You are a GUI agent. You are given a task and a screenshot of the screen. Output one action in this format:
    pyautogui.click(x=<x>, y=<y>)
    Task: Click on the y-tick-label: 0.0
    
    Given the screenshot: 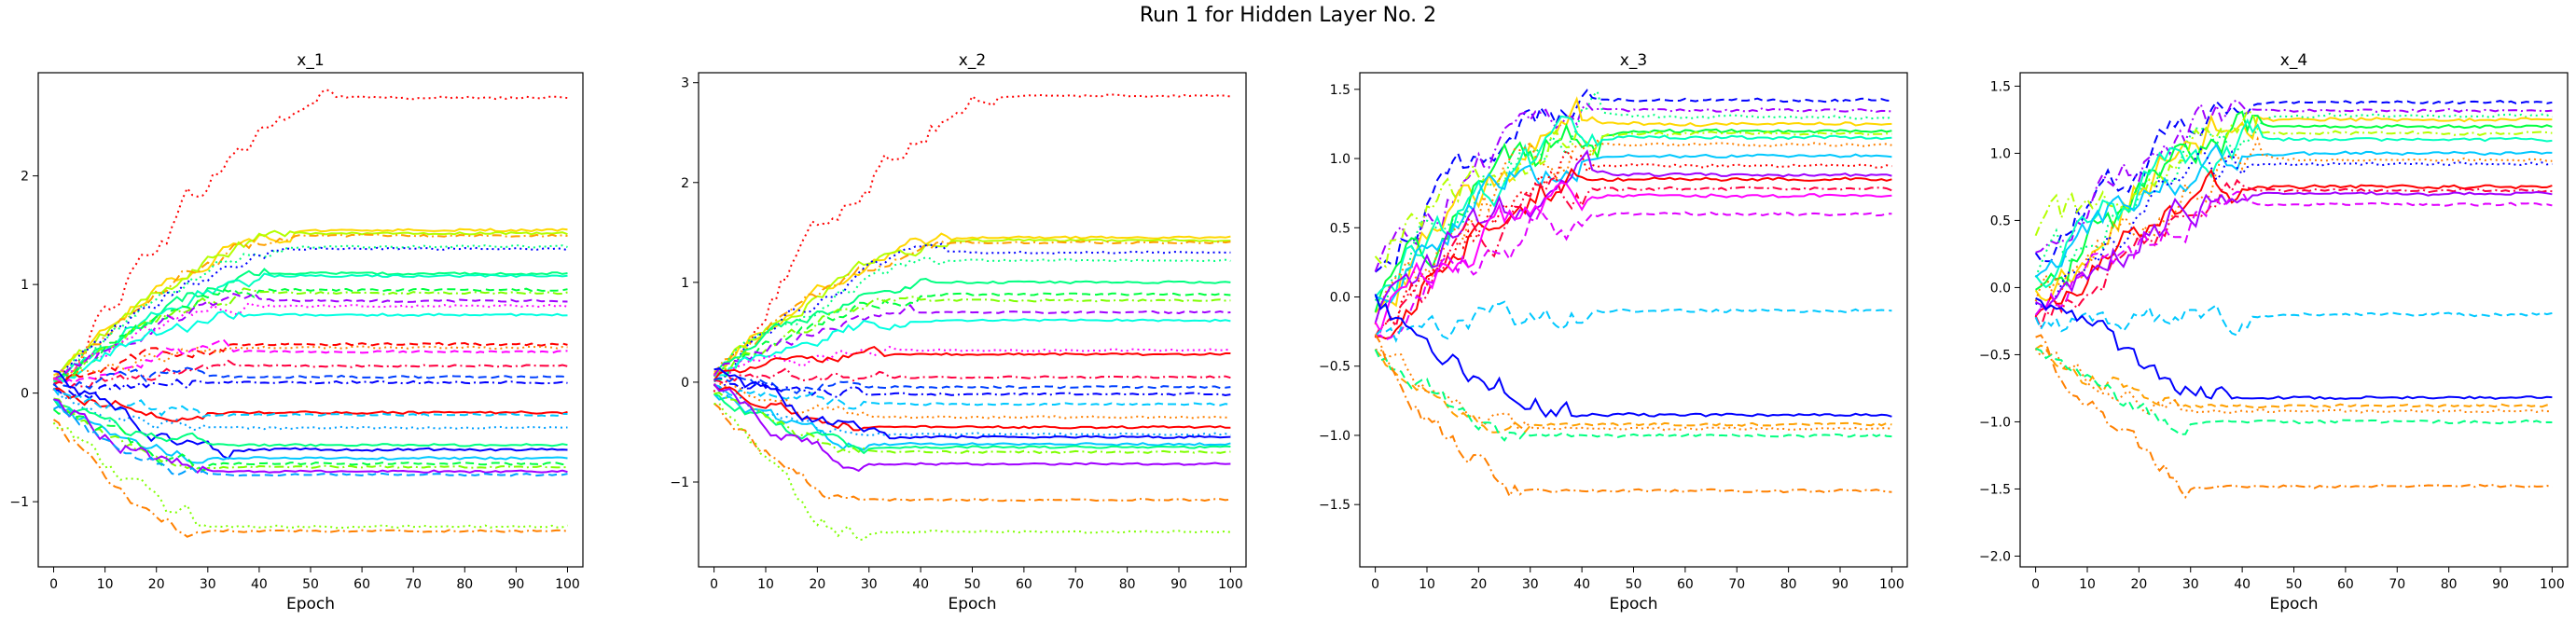 What is the action you would take?
    pyautogui.click(x=2000, y=288)
    